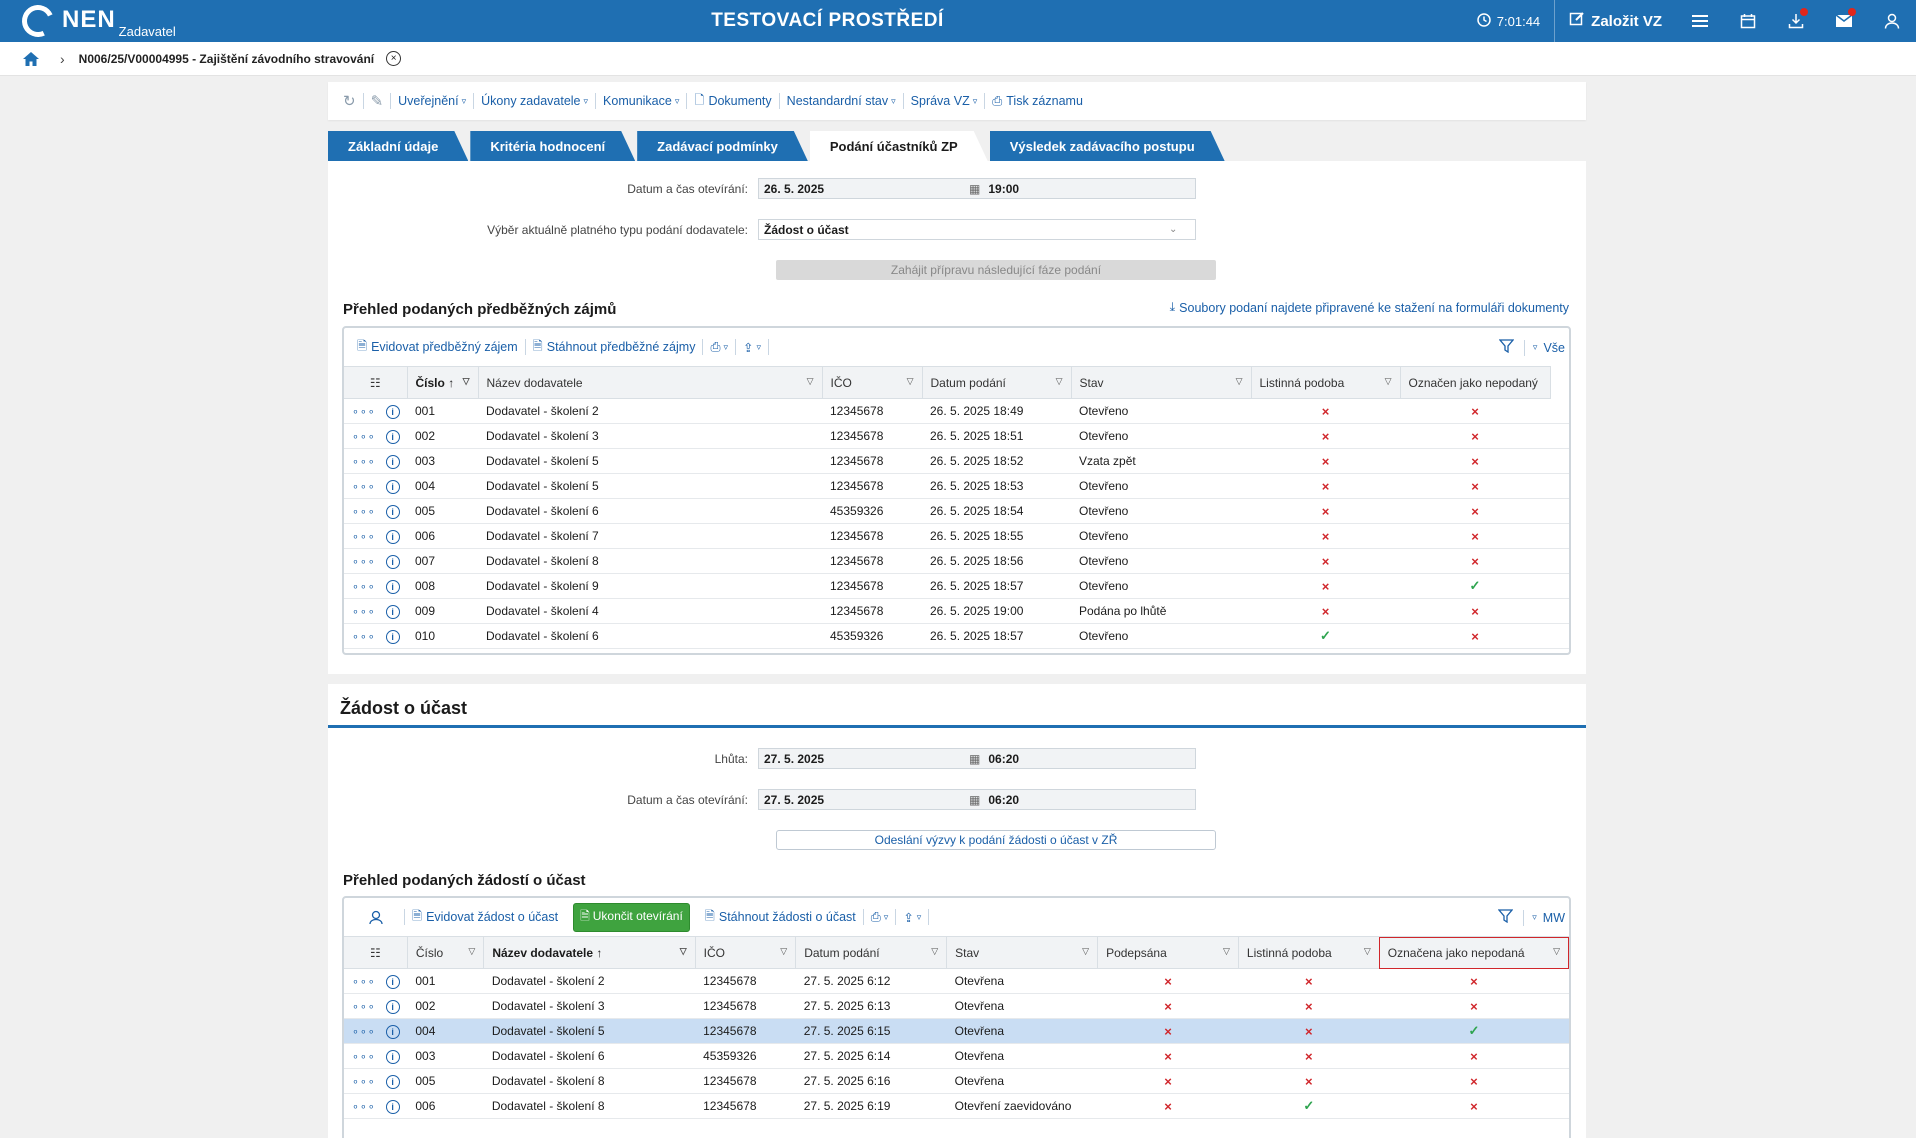 The image size is (1916, 1138). Describe the element at coordinates (377, 917) in the screenshot. I see `group-icon` at that location.